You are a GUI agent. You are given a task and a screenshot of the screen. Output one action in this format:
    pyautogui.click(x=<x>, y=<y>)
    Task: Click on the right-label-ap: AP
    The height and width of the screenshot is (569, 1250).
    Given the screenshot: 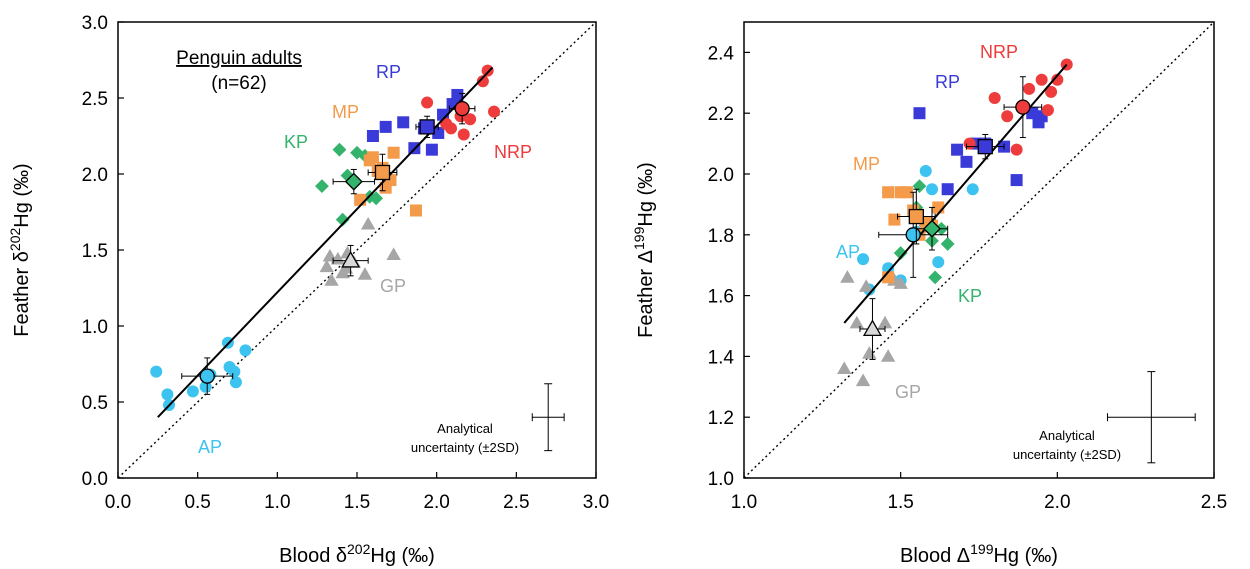 What is the action you would take?
    pyautogui.click(x=848, y=252)
    